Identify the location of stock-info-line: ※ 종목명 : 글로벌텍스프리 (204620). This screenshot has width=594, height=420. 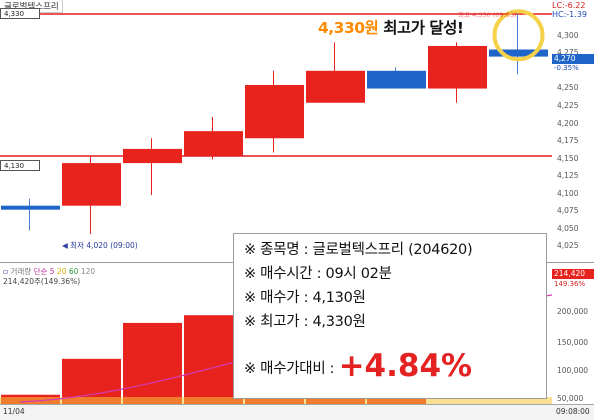
(358, 250).